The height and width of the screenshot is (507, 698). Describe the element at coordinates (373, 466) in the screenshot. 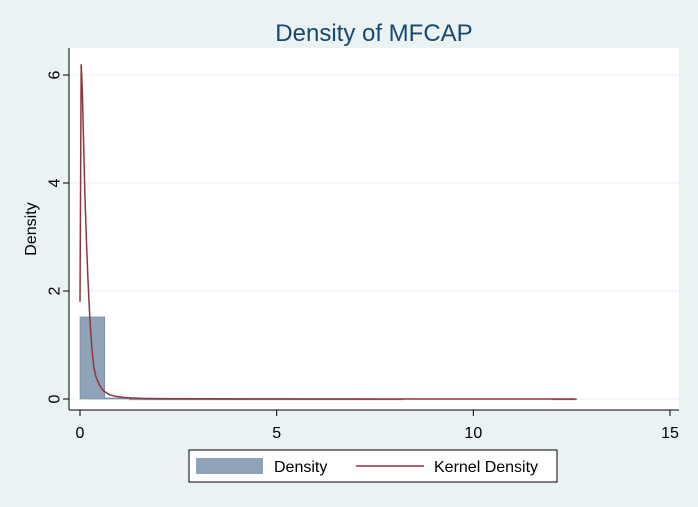

I see `legend: Density Kernel Density` at that location.